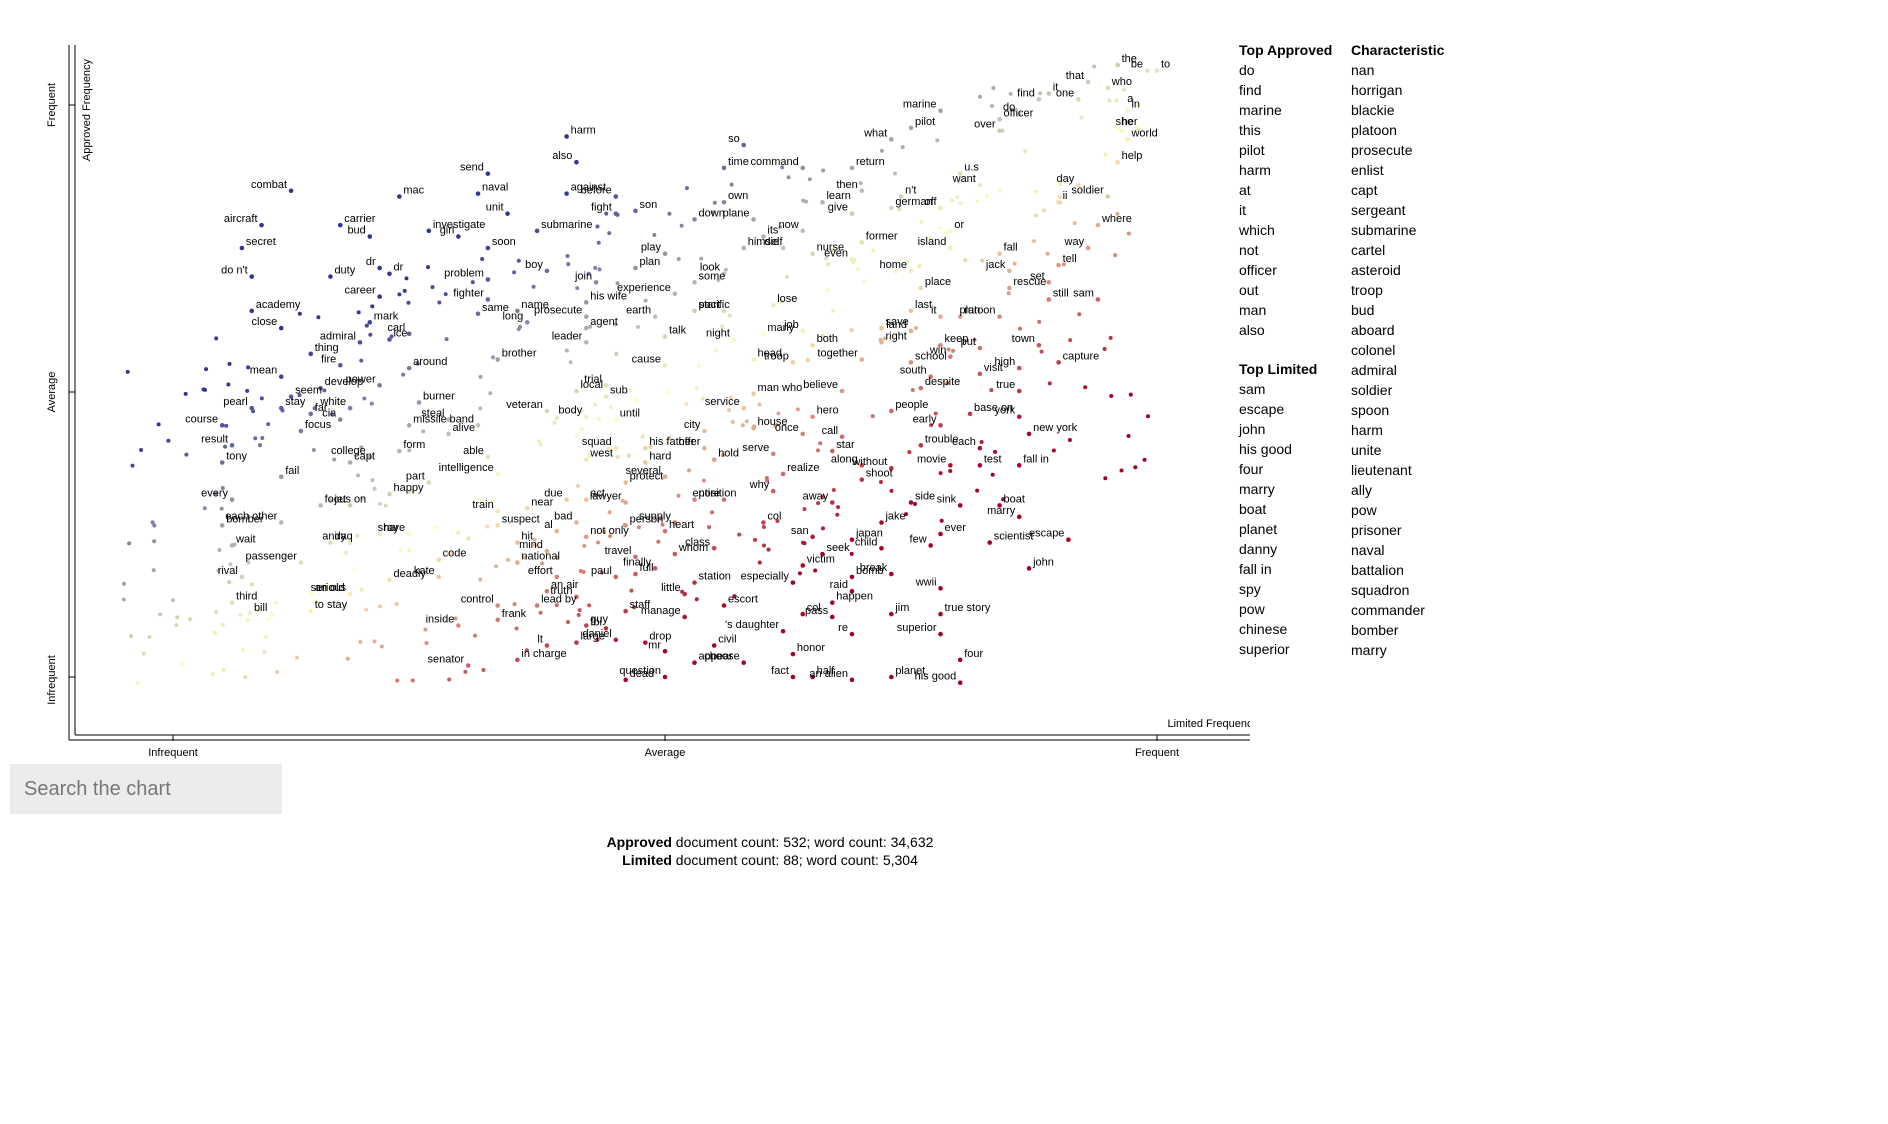 This screenshot has width=1888, height=1124. I want to click on term-label: guy, so click(599, 620).